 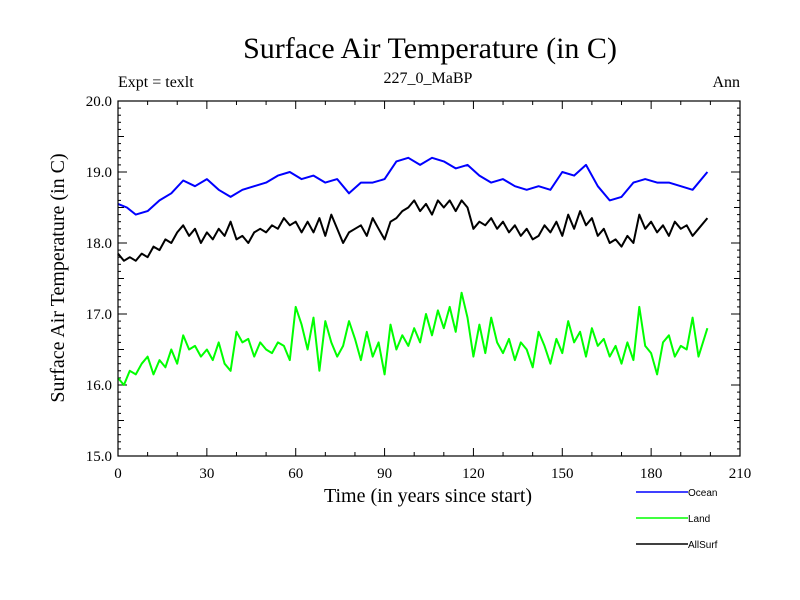 I want to click on period-label: 227_0_MaBP, so click(x=428, y=78).